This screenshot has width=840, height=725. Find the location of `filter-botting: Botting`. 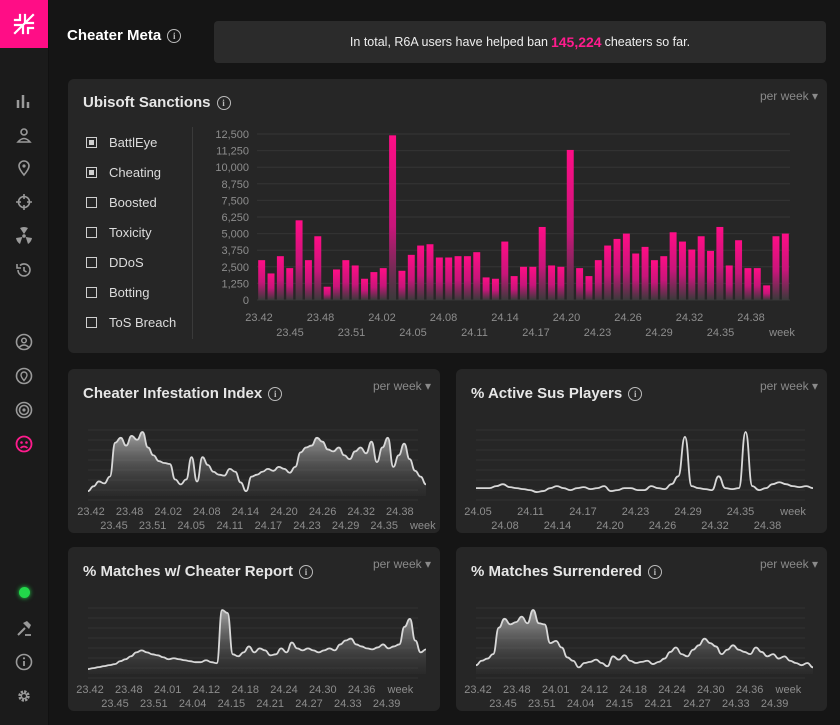

filter-botting: Botting is located at coordinates (117, 292).